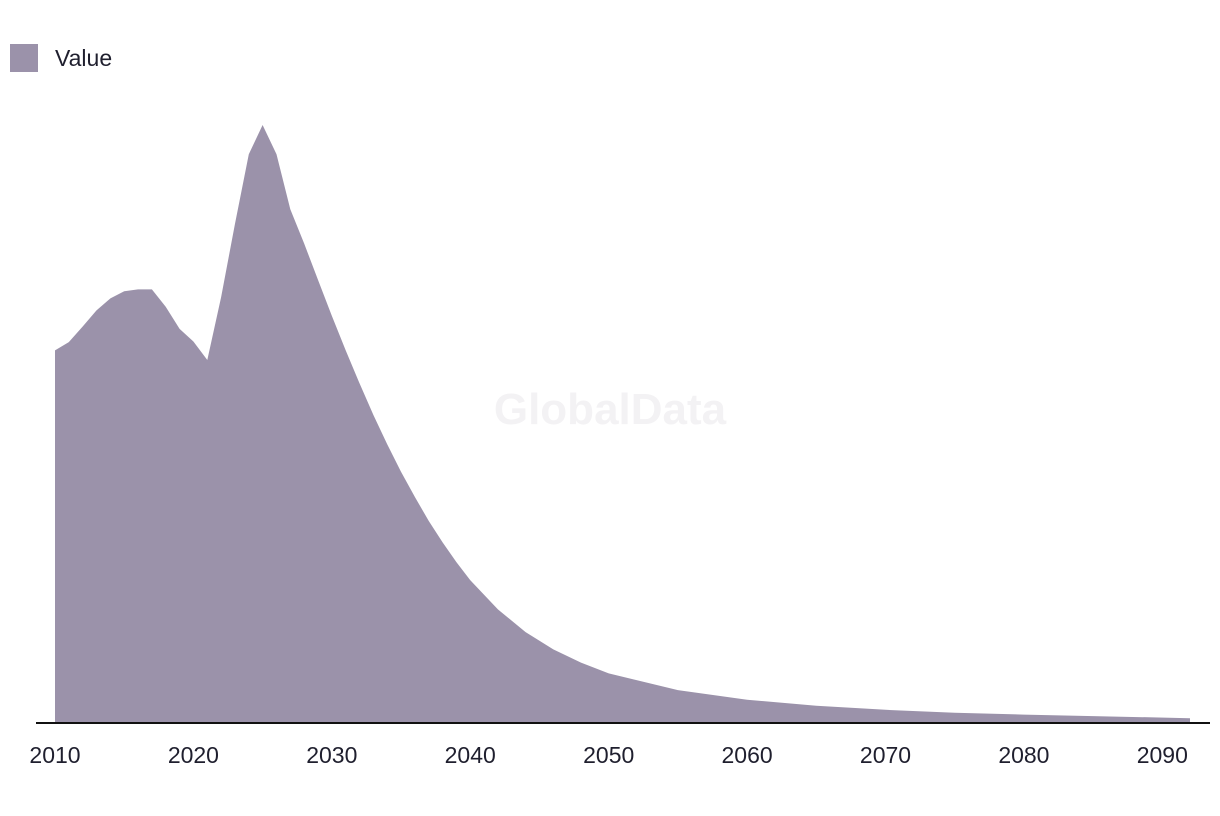 The width and height of the screenshot is (1220, 816). I want to click on watermark: GlobalData, so click(610, 409).